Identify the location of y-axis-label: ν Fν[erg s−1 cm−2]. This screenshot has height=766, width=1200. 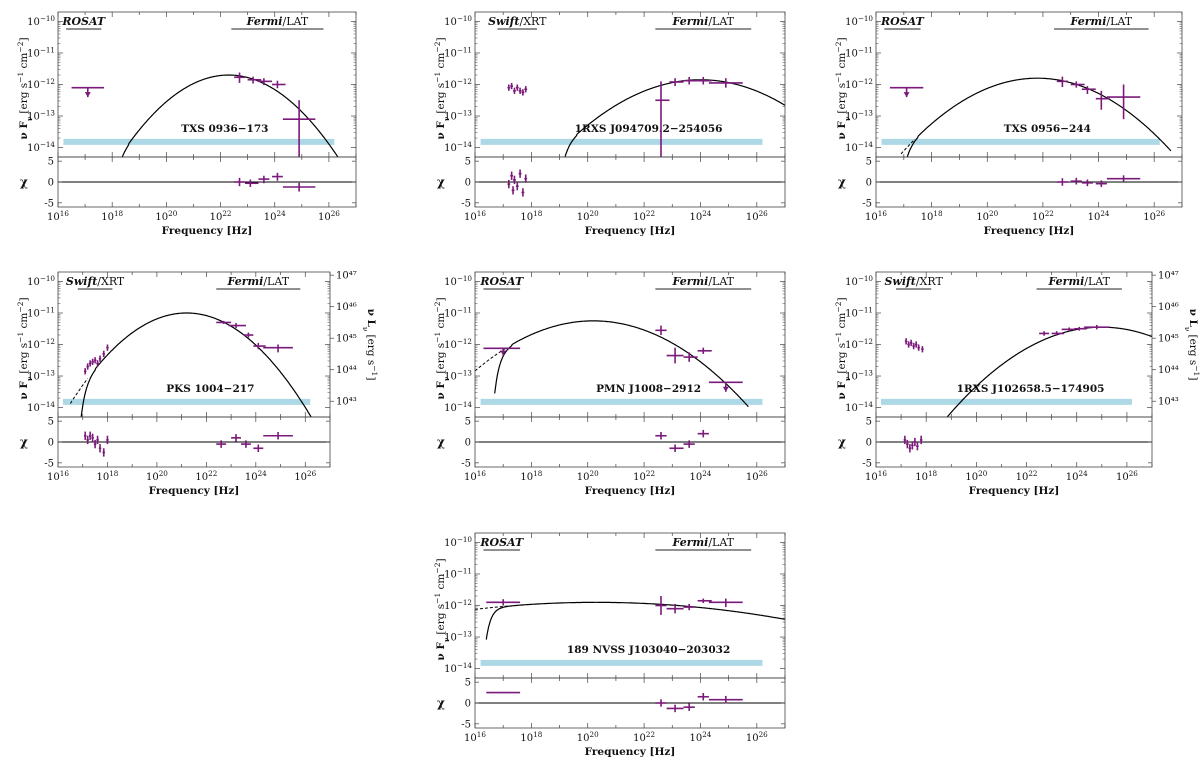
(442, 609).